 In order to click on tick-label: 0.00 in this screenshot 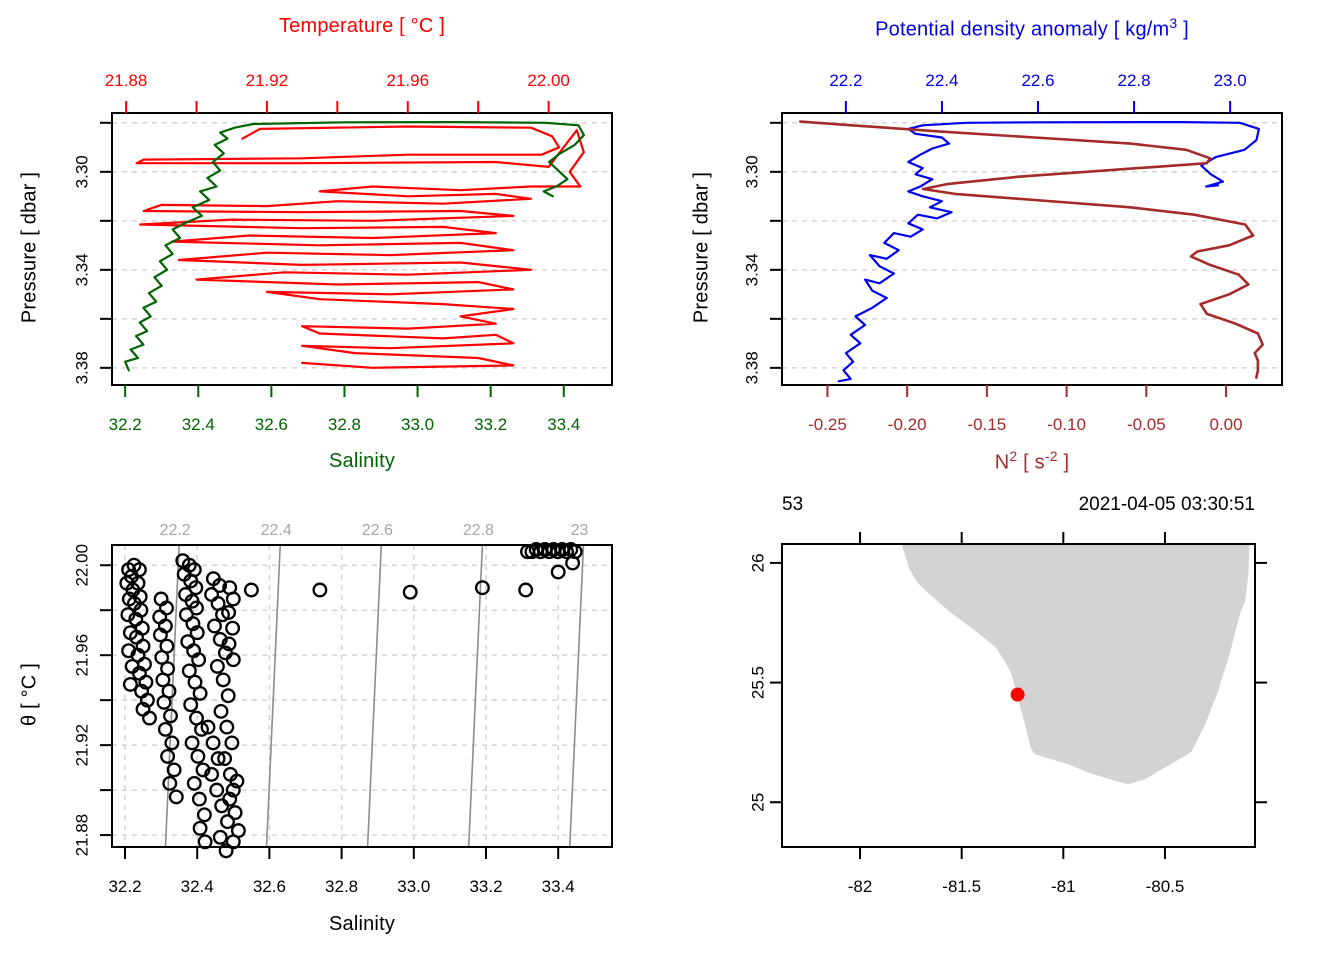, I will do `click(1225, 424)`.